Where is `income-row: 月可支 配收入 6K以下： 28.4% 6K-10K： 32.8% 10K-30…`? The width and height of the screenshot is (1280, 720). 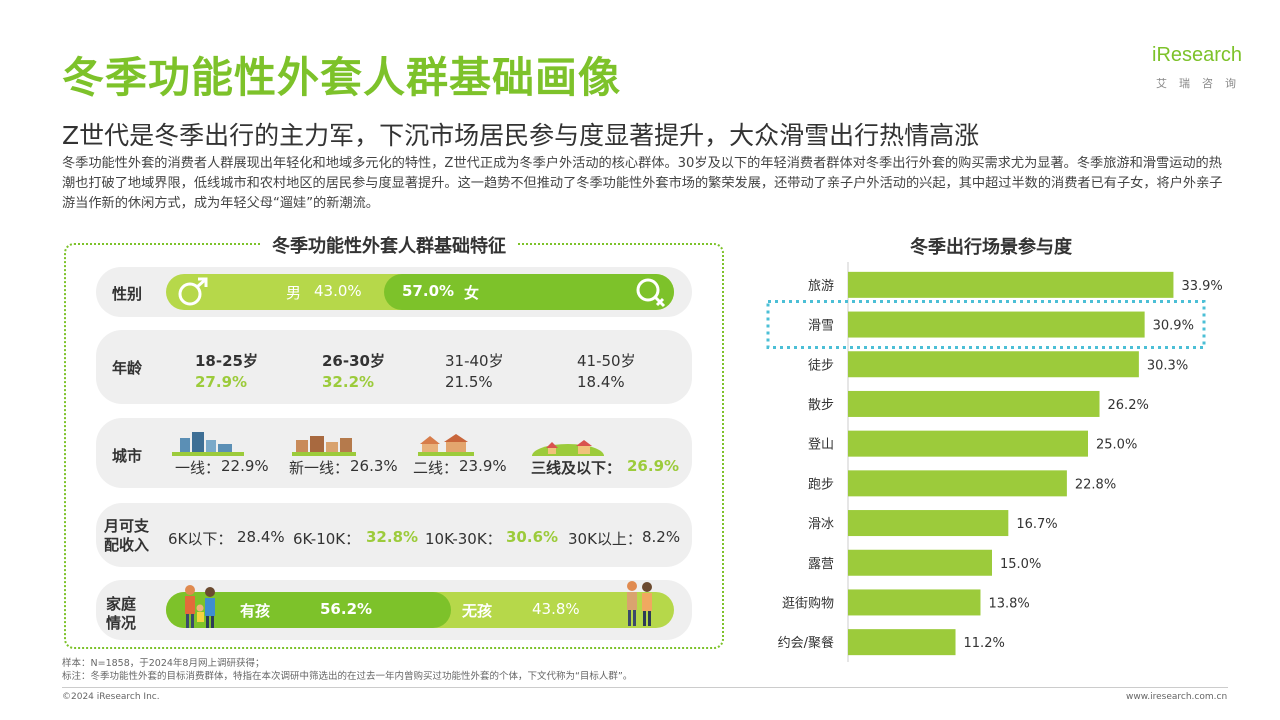
income-row: 月可支 配收入 6K以下： 28.4% 6K-10K： 32.8% 10K-30… is located at coordinates (394, 535).